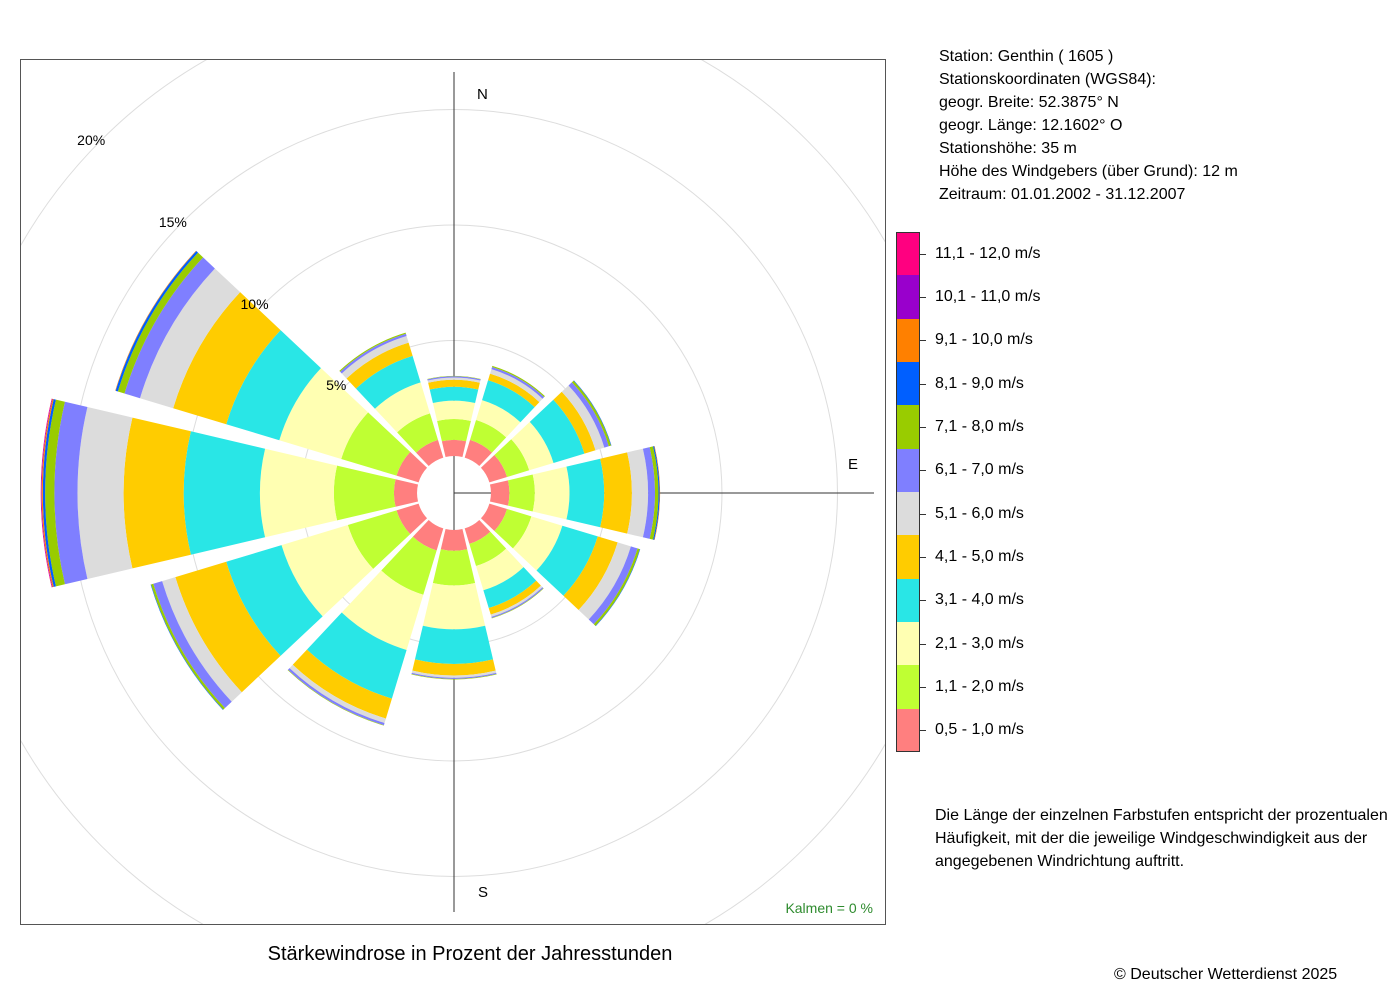 The image size is (1400, 1000). I want to click on legend-frame, so click(908, 492).